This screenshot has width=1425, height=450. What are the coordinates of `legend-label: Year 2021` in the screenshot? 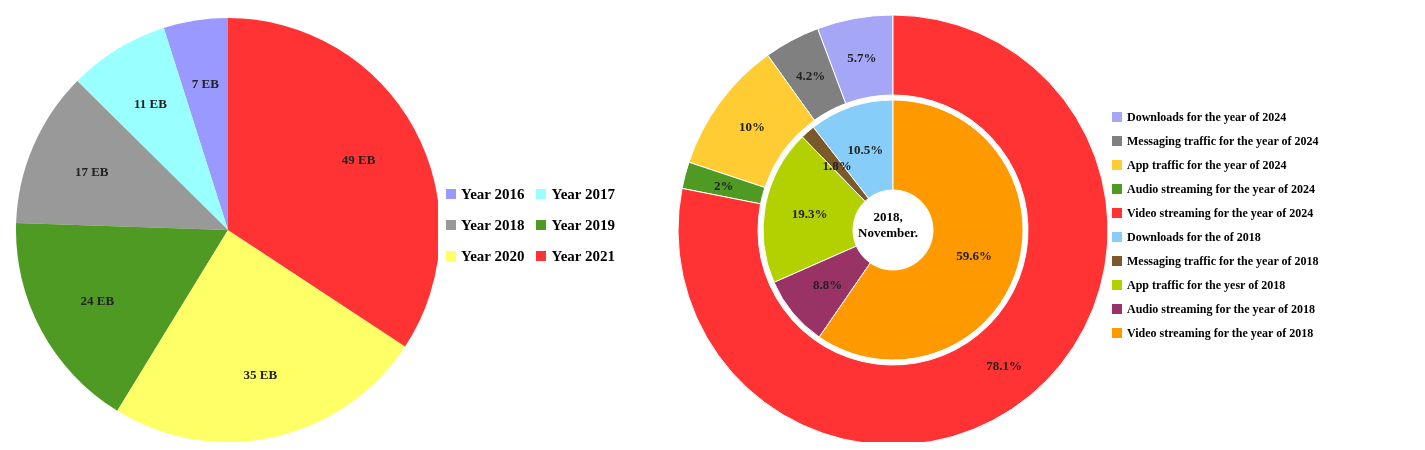 It's located at (583, 256).